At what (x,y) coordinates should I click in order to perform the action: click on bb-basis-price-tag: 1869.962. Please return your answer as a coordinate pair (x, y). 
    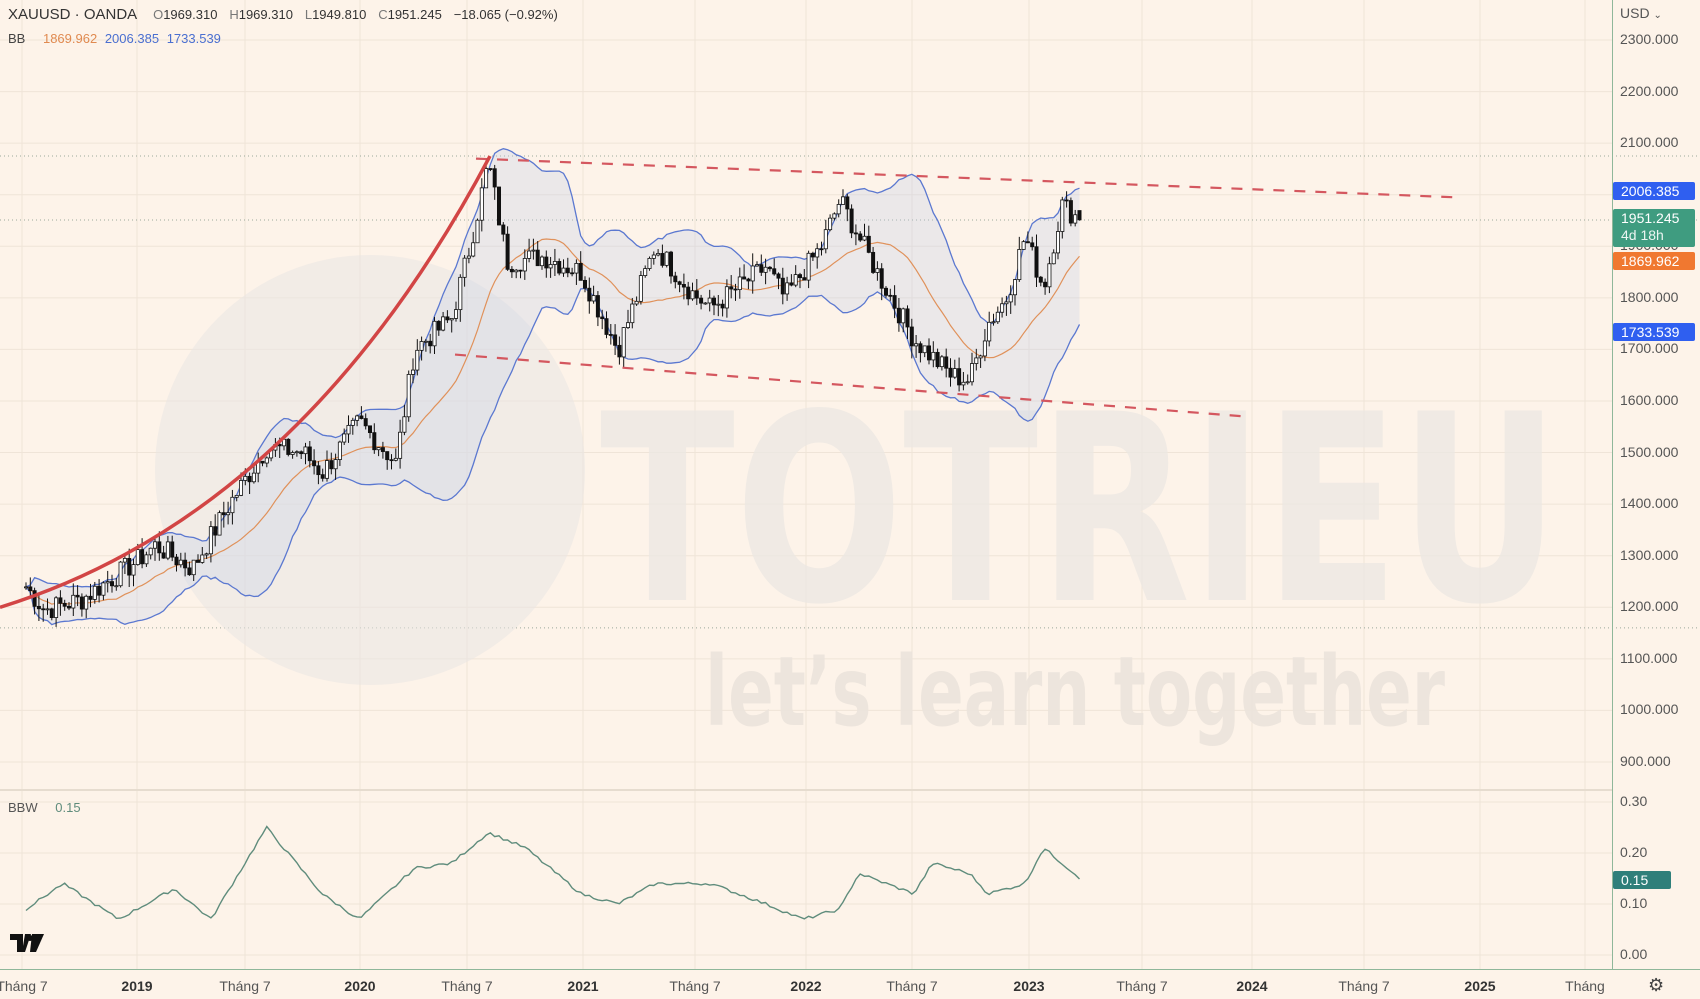
    Looking at the image, I should click on (1654, 261).